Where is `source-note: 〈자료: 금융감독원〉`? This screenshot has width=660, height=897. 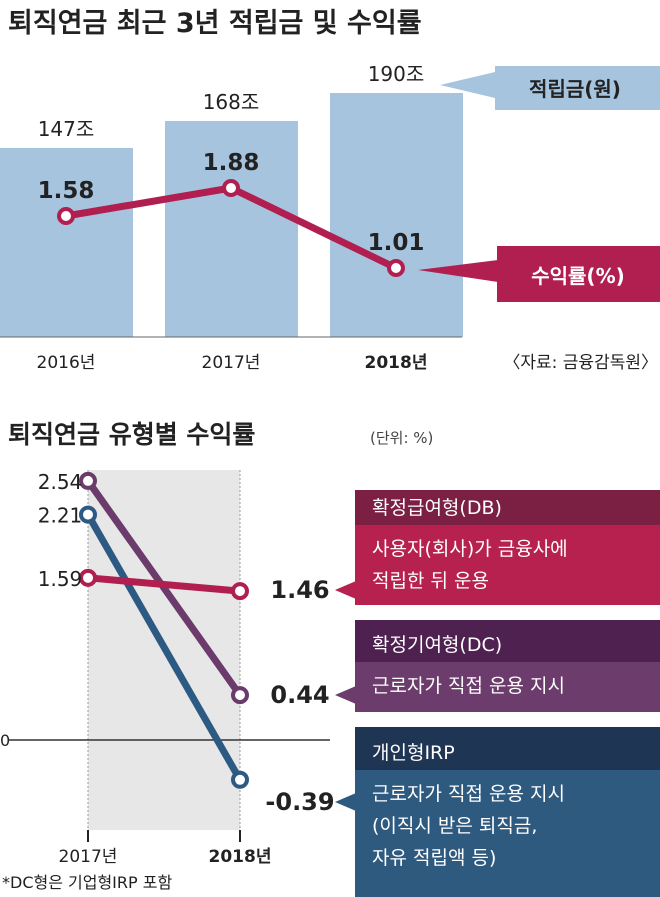 source-note: 〈자료: 금융감독원〉 is located at coordinates (580, 363).